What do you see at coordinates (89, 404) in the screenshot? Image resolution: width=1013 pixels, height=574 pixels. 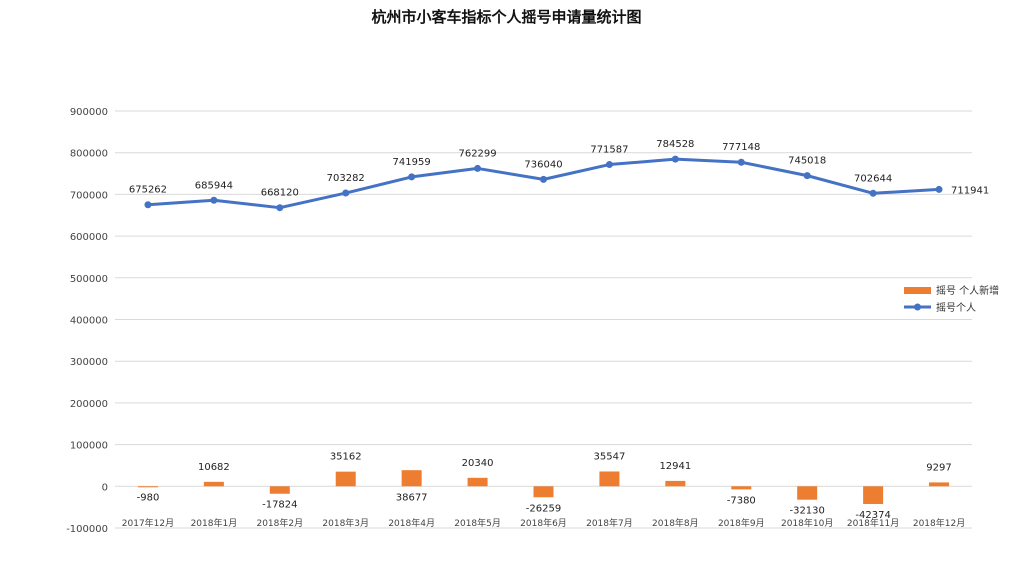 I see `y-tick-label: 200000` at bounding box center [89, 404].